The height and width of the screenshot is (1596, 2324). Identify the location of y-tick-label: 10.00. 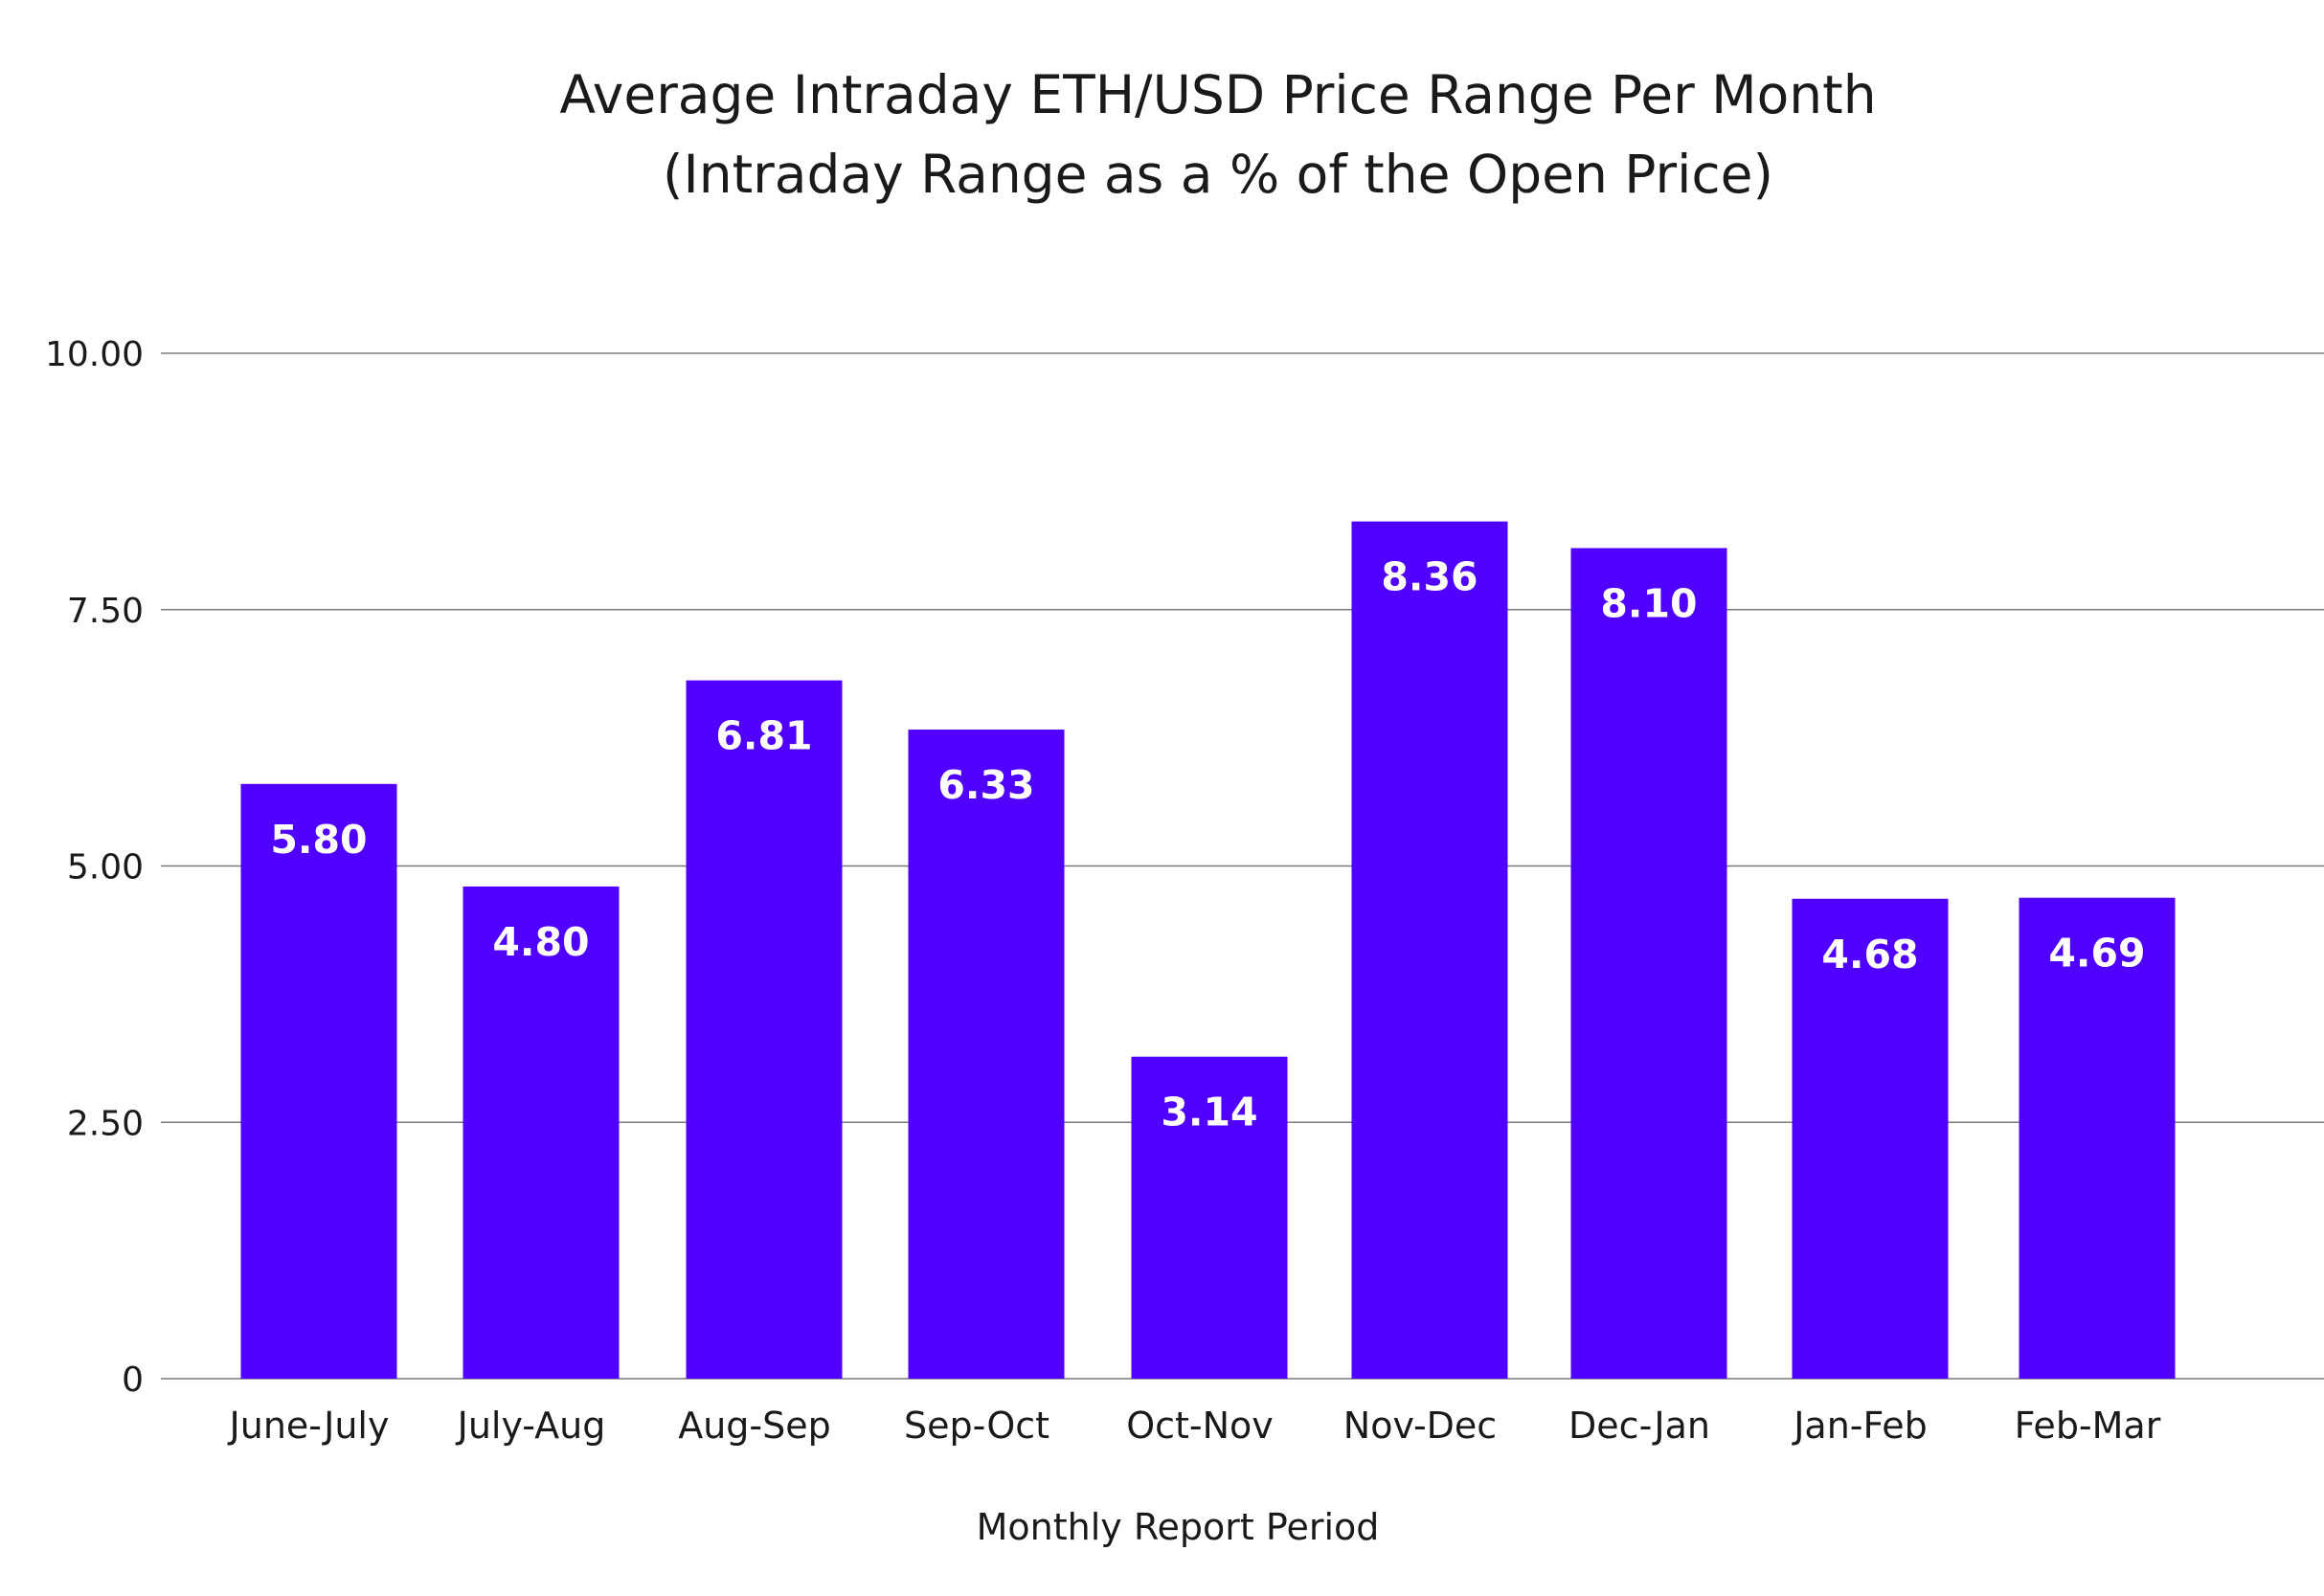
(94, 354).